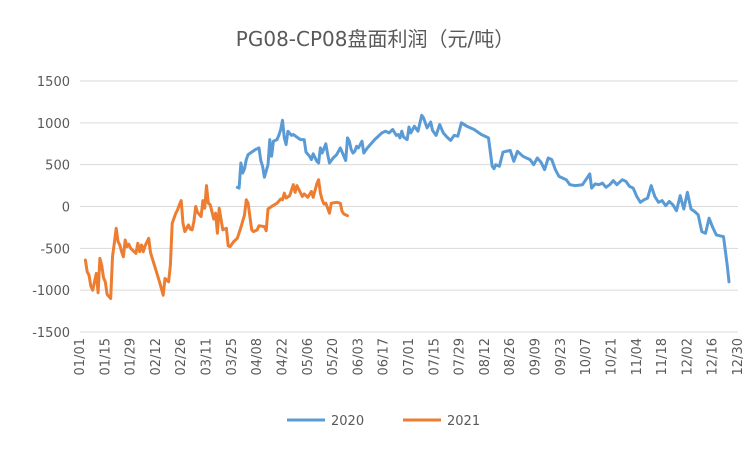 This screenshot has width=750, height=450. I want to click on x-tick-label: 11/04, so click(637, 356).